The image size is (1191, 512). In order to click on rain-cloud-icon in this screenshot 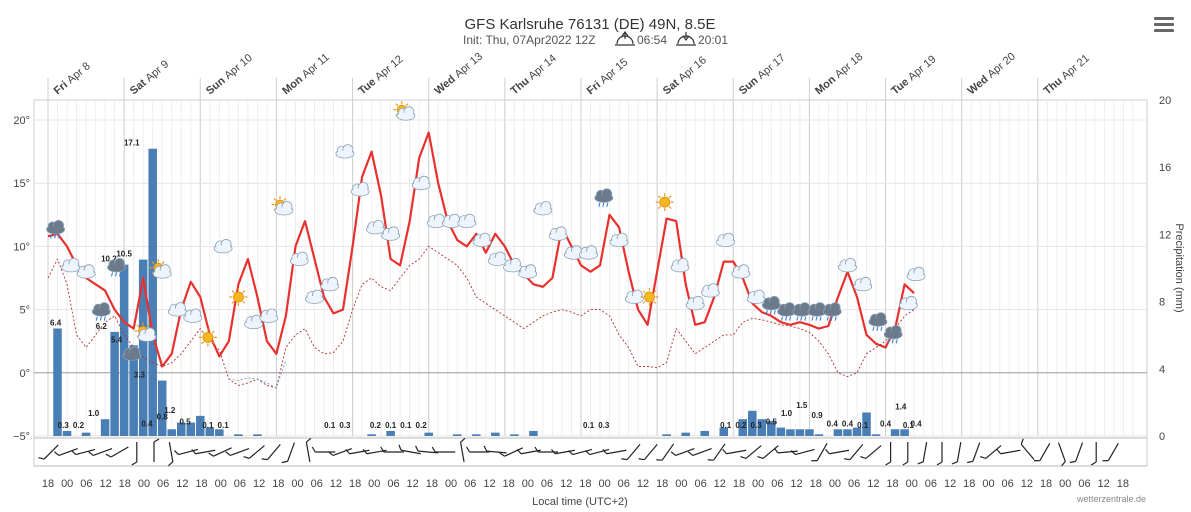, I will do `click(878, 321)`.